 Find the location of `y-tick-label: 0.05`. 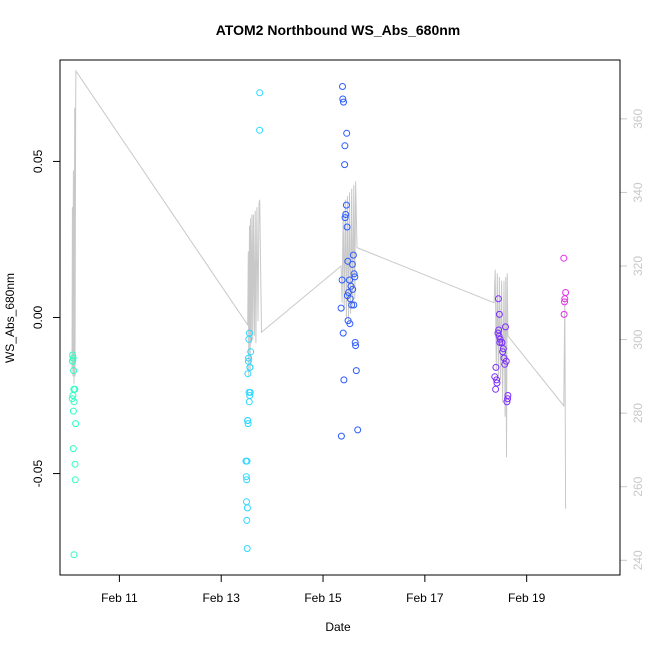

y-tick-label: 0.05 is located at coordinates (38, 161).